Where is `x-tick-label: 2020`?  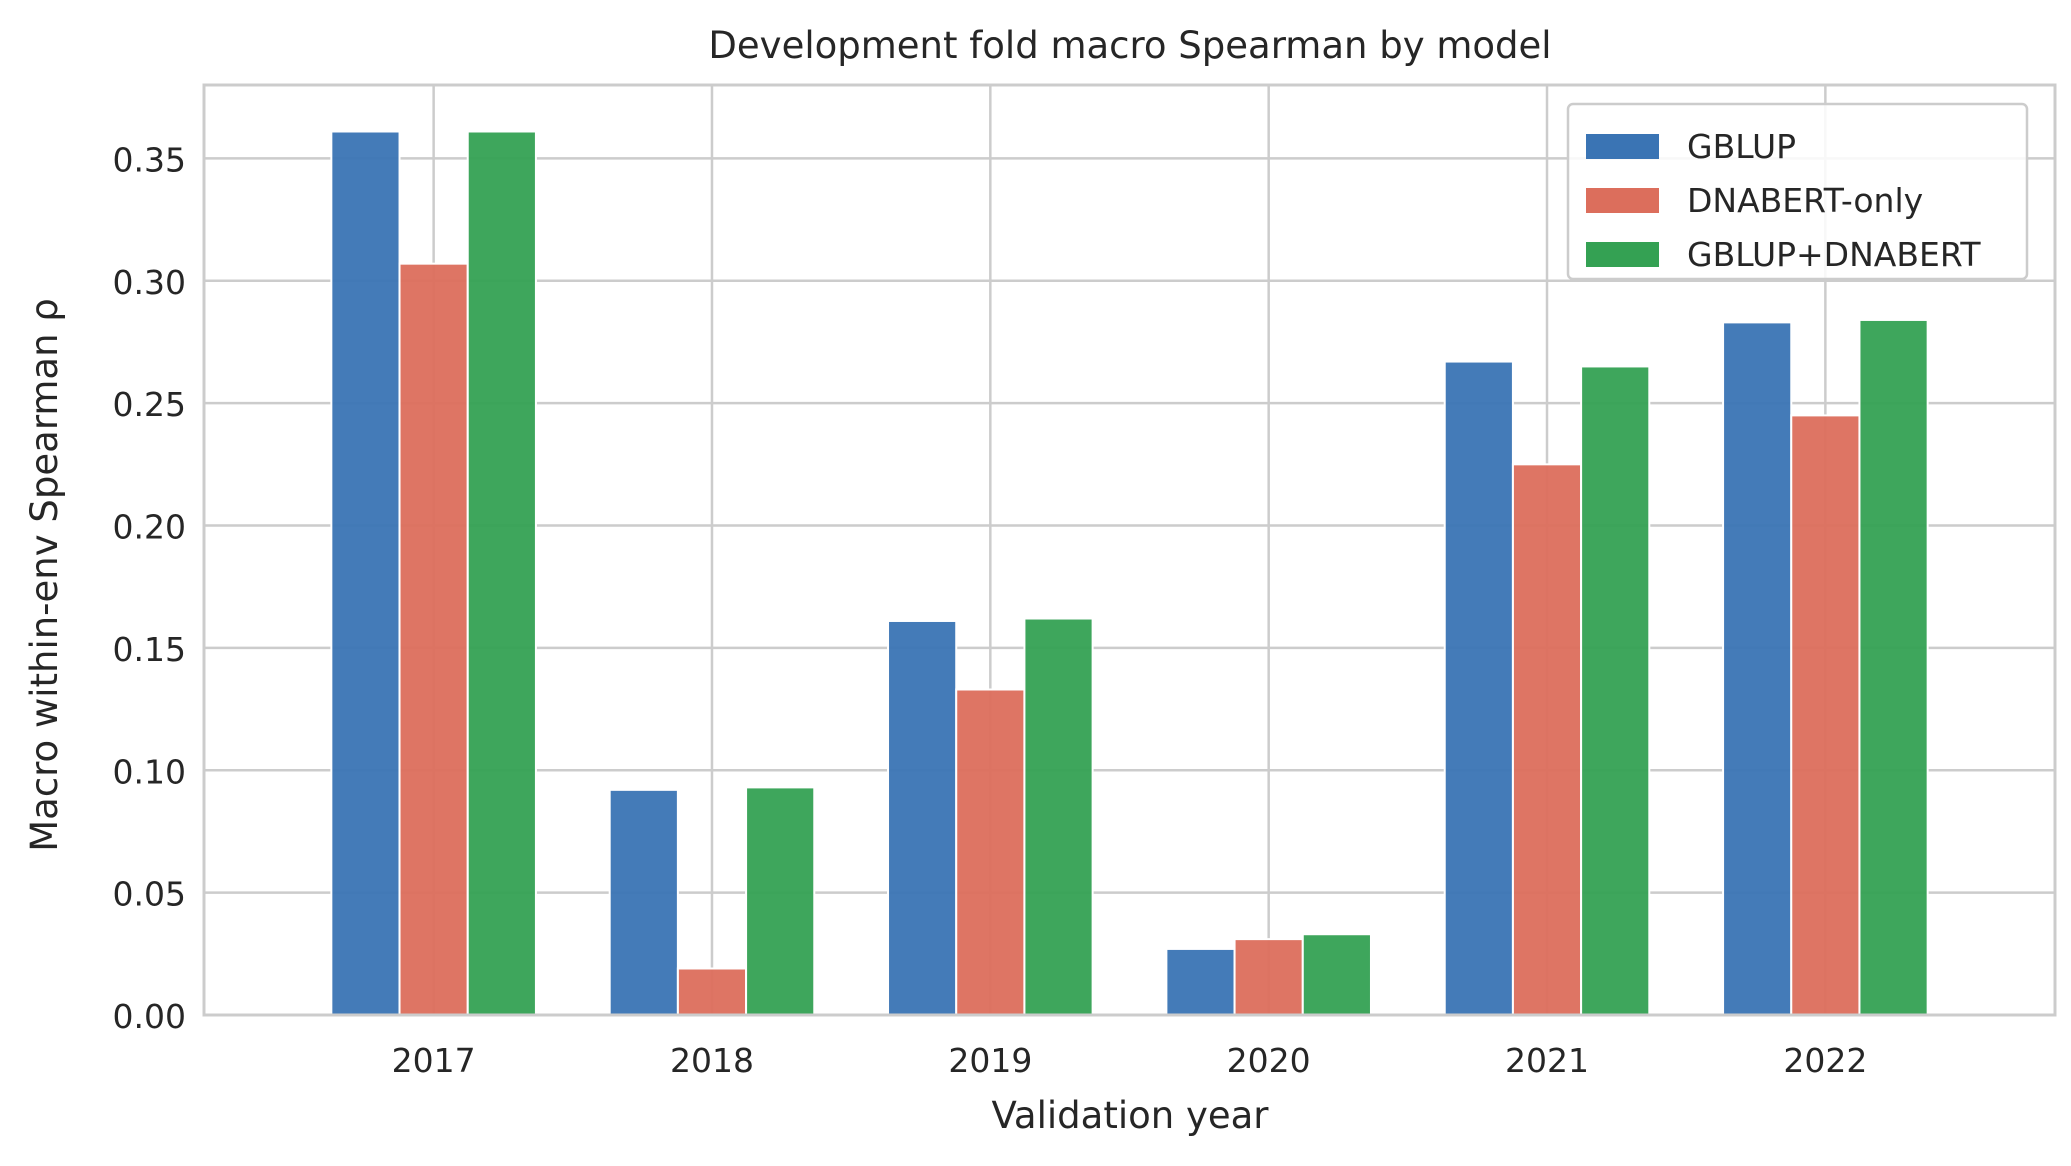
x-tick-label: 2020 is located at coordinates (1269, 1060).